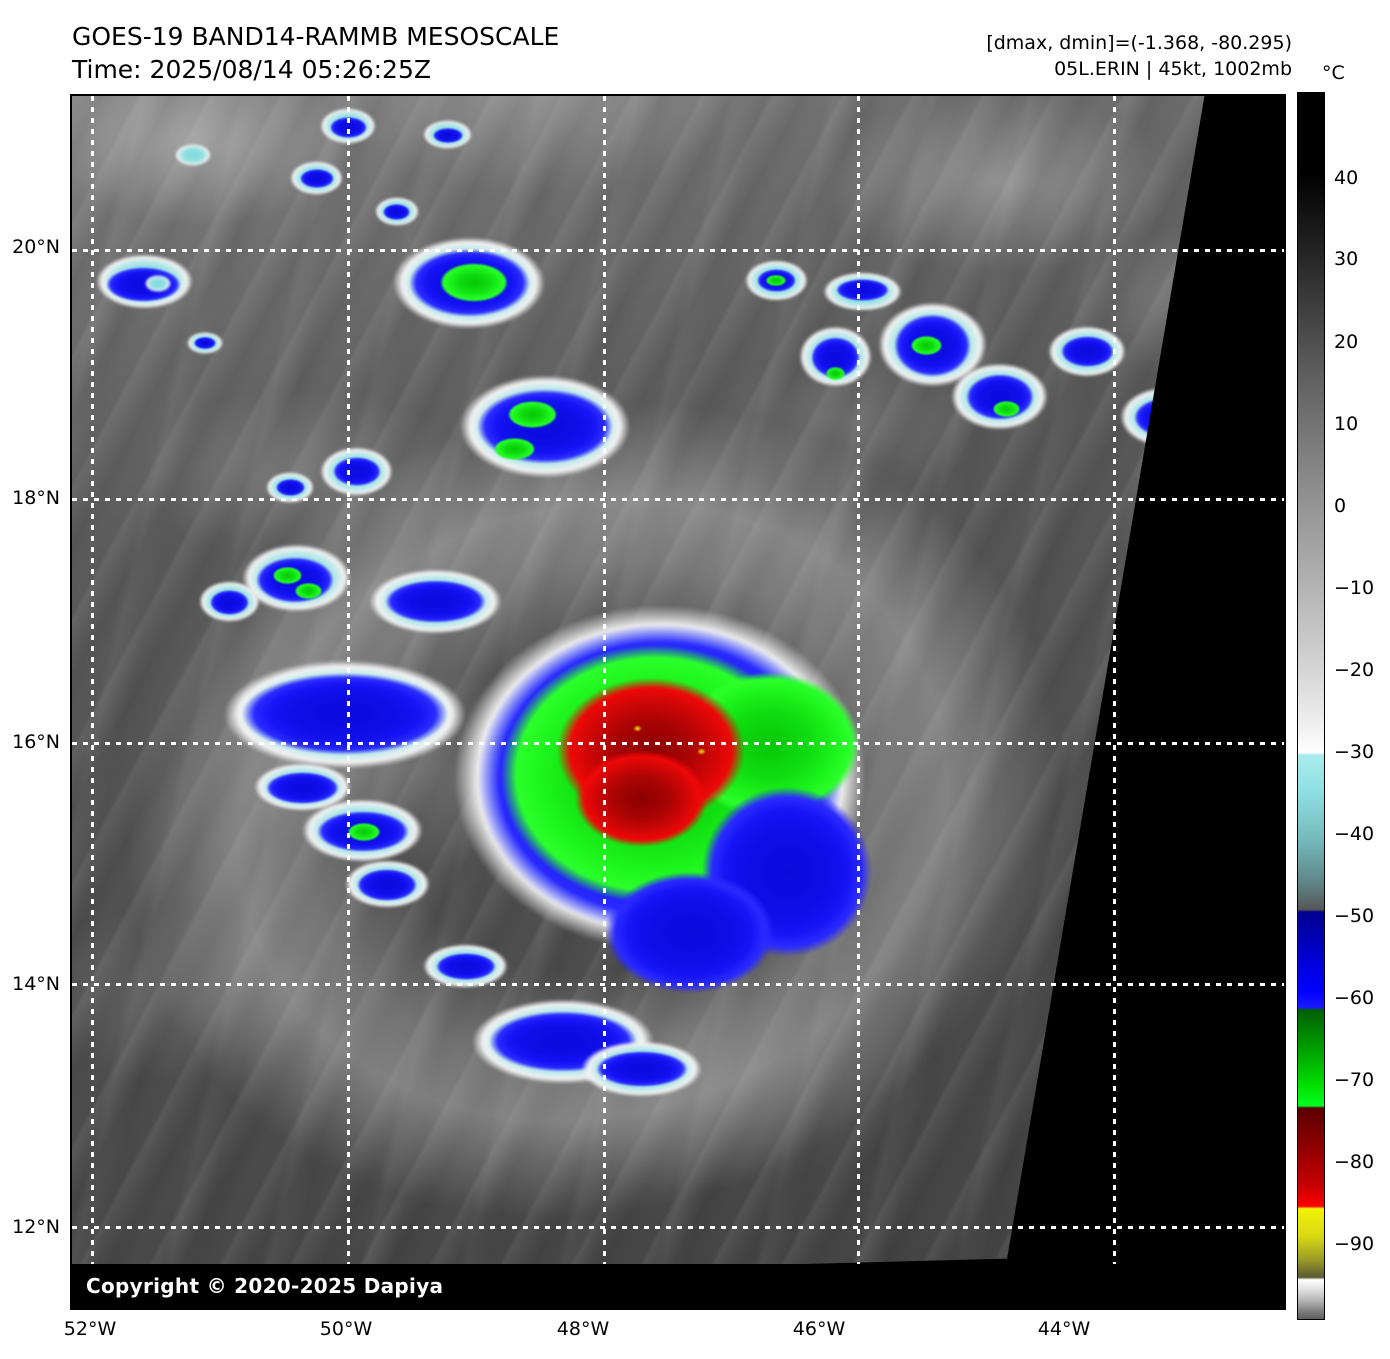 The image size is (1390, 1359). I want to click on colorbar-tick-label: 20, so click(1346, 342).